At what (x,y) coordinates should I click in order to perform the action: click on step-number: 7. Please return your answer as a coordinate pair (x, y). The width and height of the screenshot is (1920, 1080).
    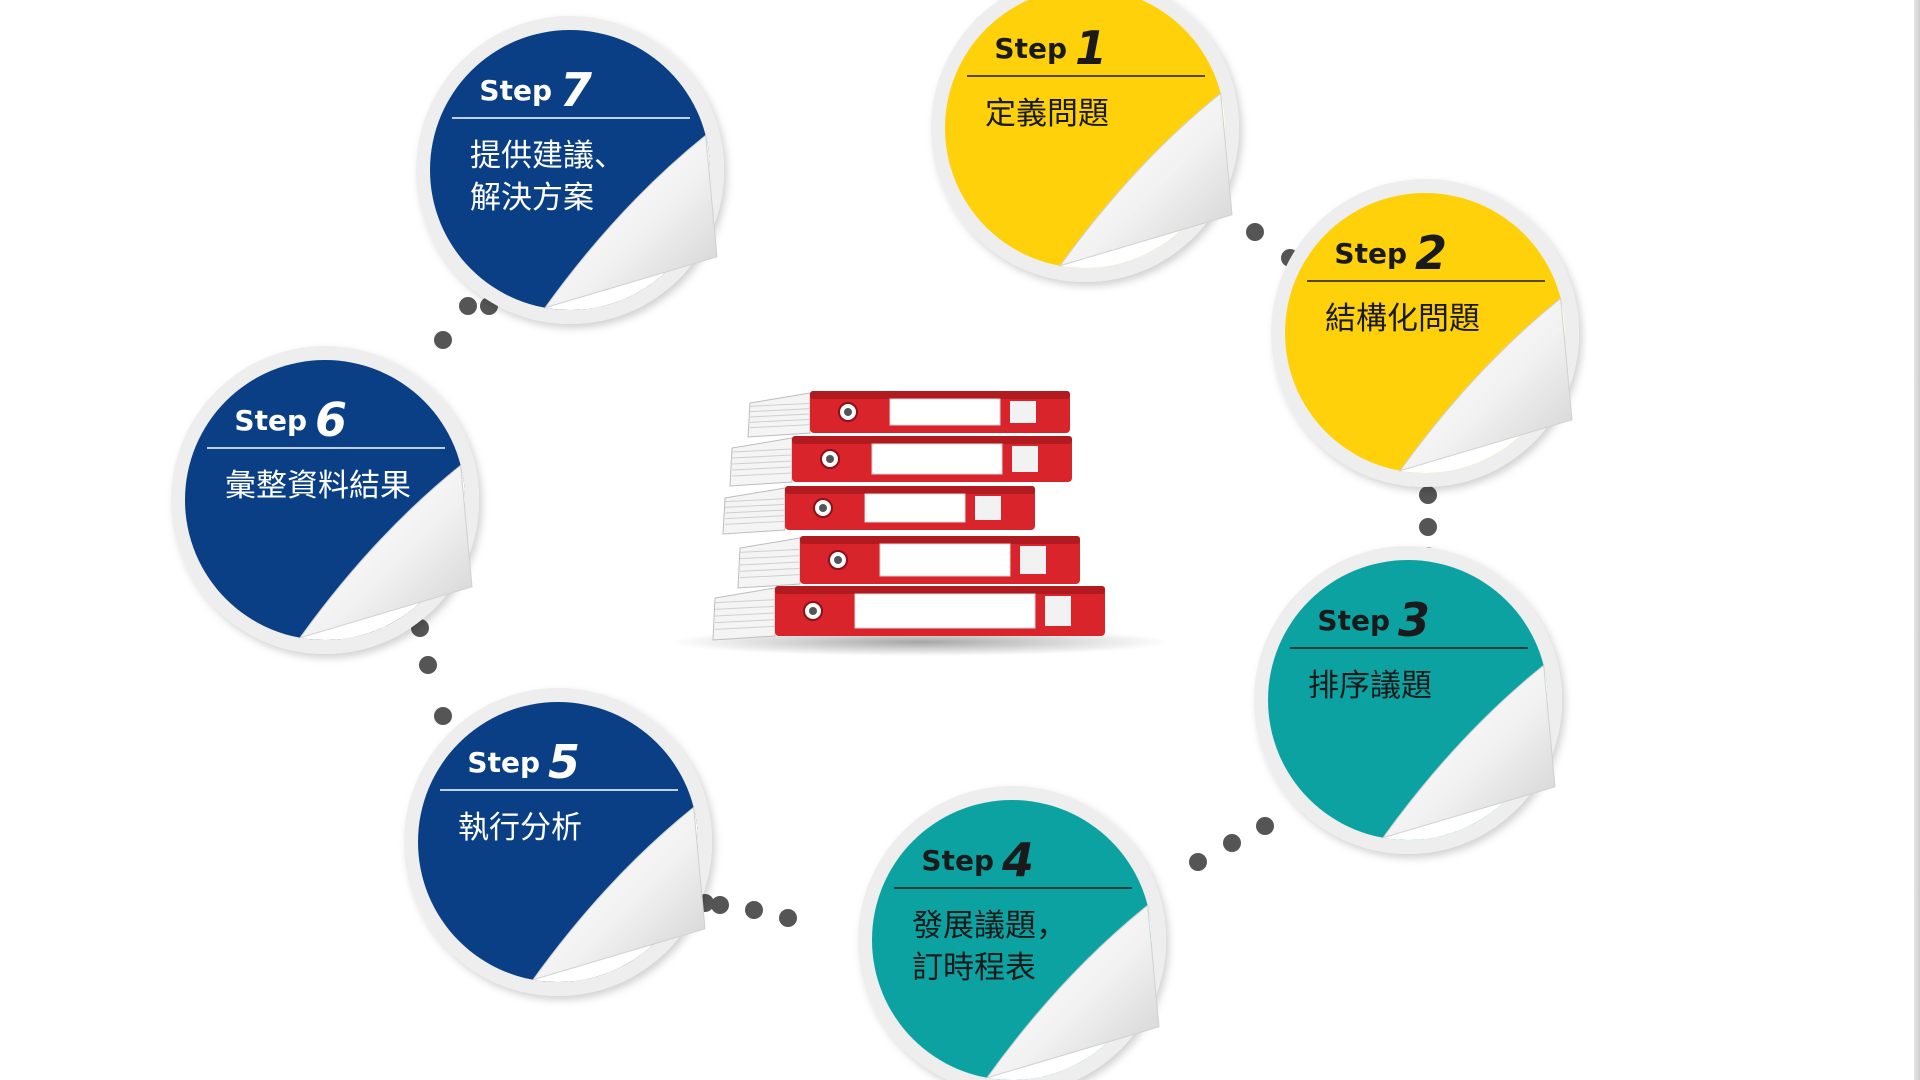
    Looking at the image, I should click on (576, 90).